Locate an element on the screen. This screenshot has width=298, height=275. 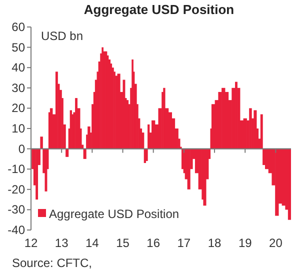
y-tick-label: 50 is located at coordinates (19, 47).